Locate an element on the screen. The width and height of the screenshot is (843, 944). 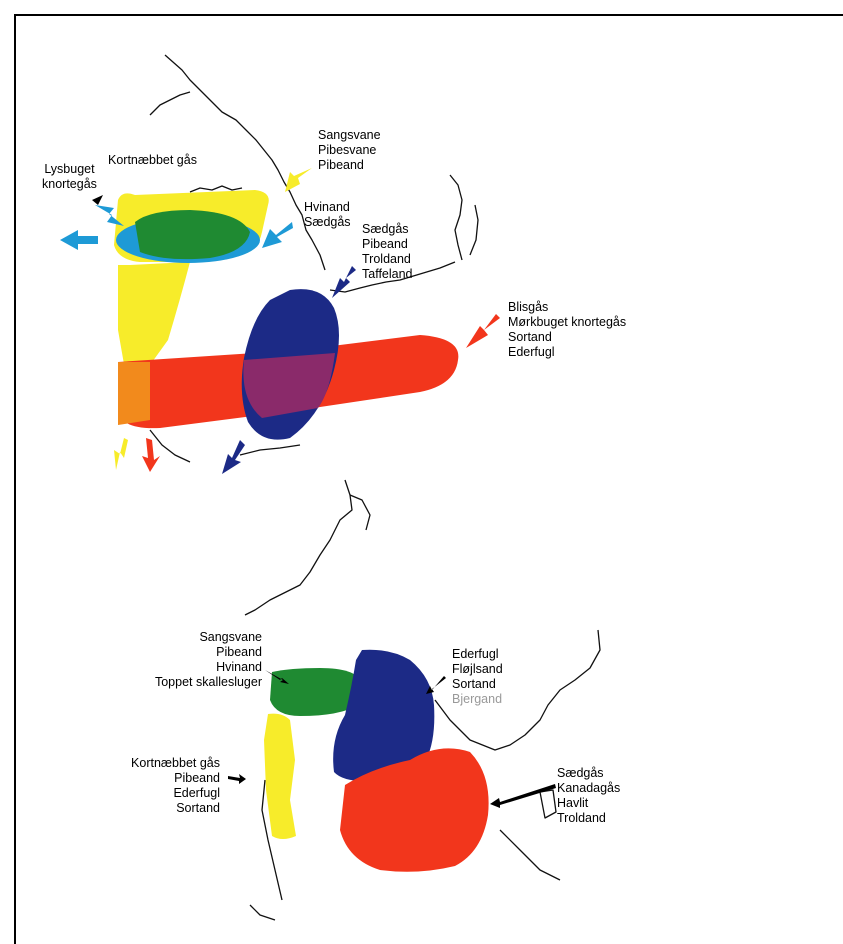
label-line: Blisgås is located at coordinates (528, 307).